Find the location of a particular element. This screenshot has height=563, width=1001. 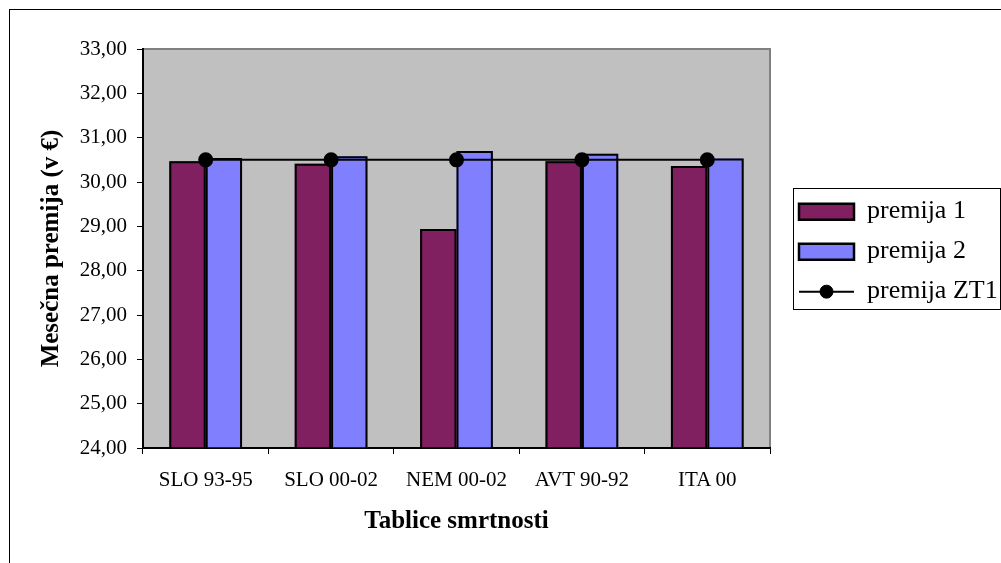

y-tick-label: 28,00 is located at coordinates (103, 269).